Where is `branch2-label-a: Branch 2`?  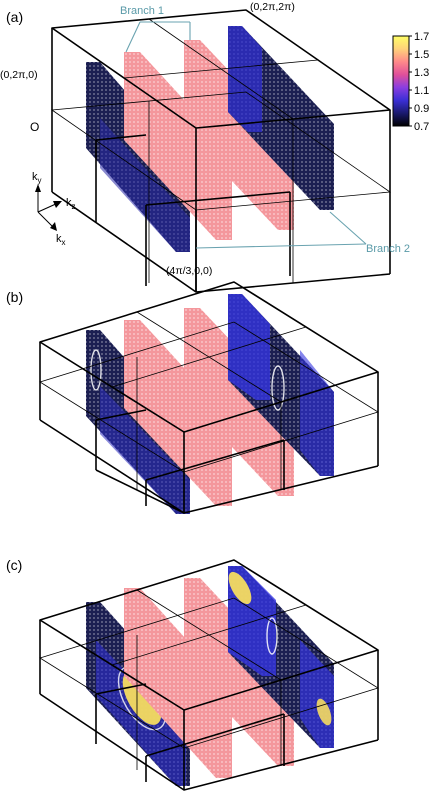
branch2-label-a: Branch 2 is located at coordinates (388, 249).